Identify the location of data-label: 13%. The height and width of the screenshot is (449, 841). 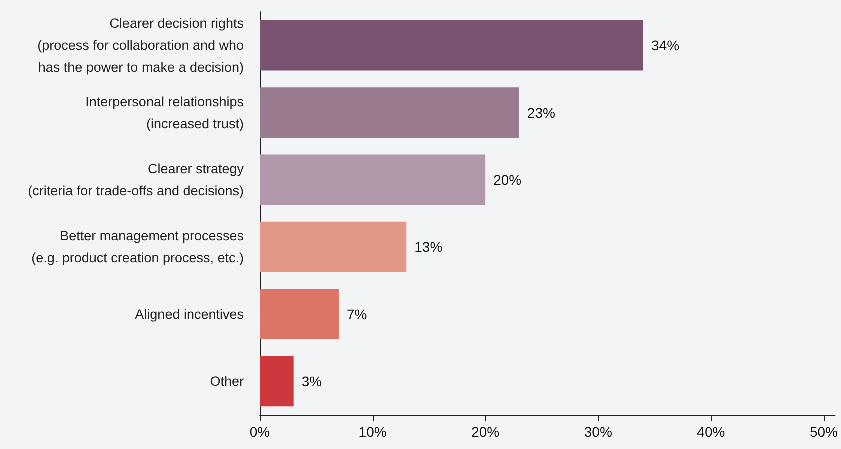
(428, 247).